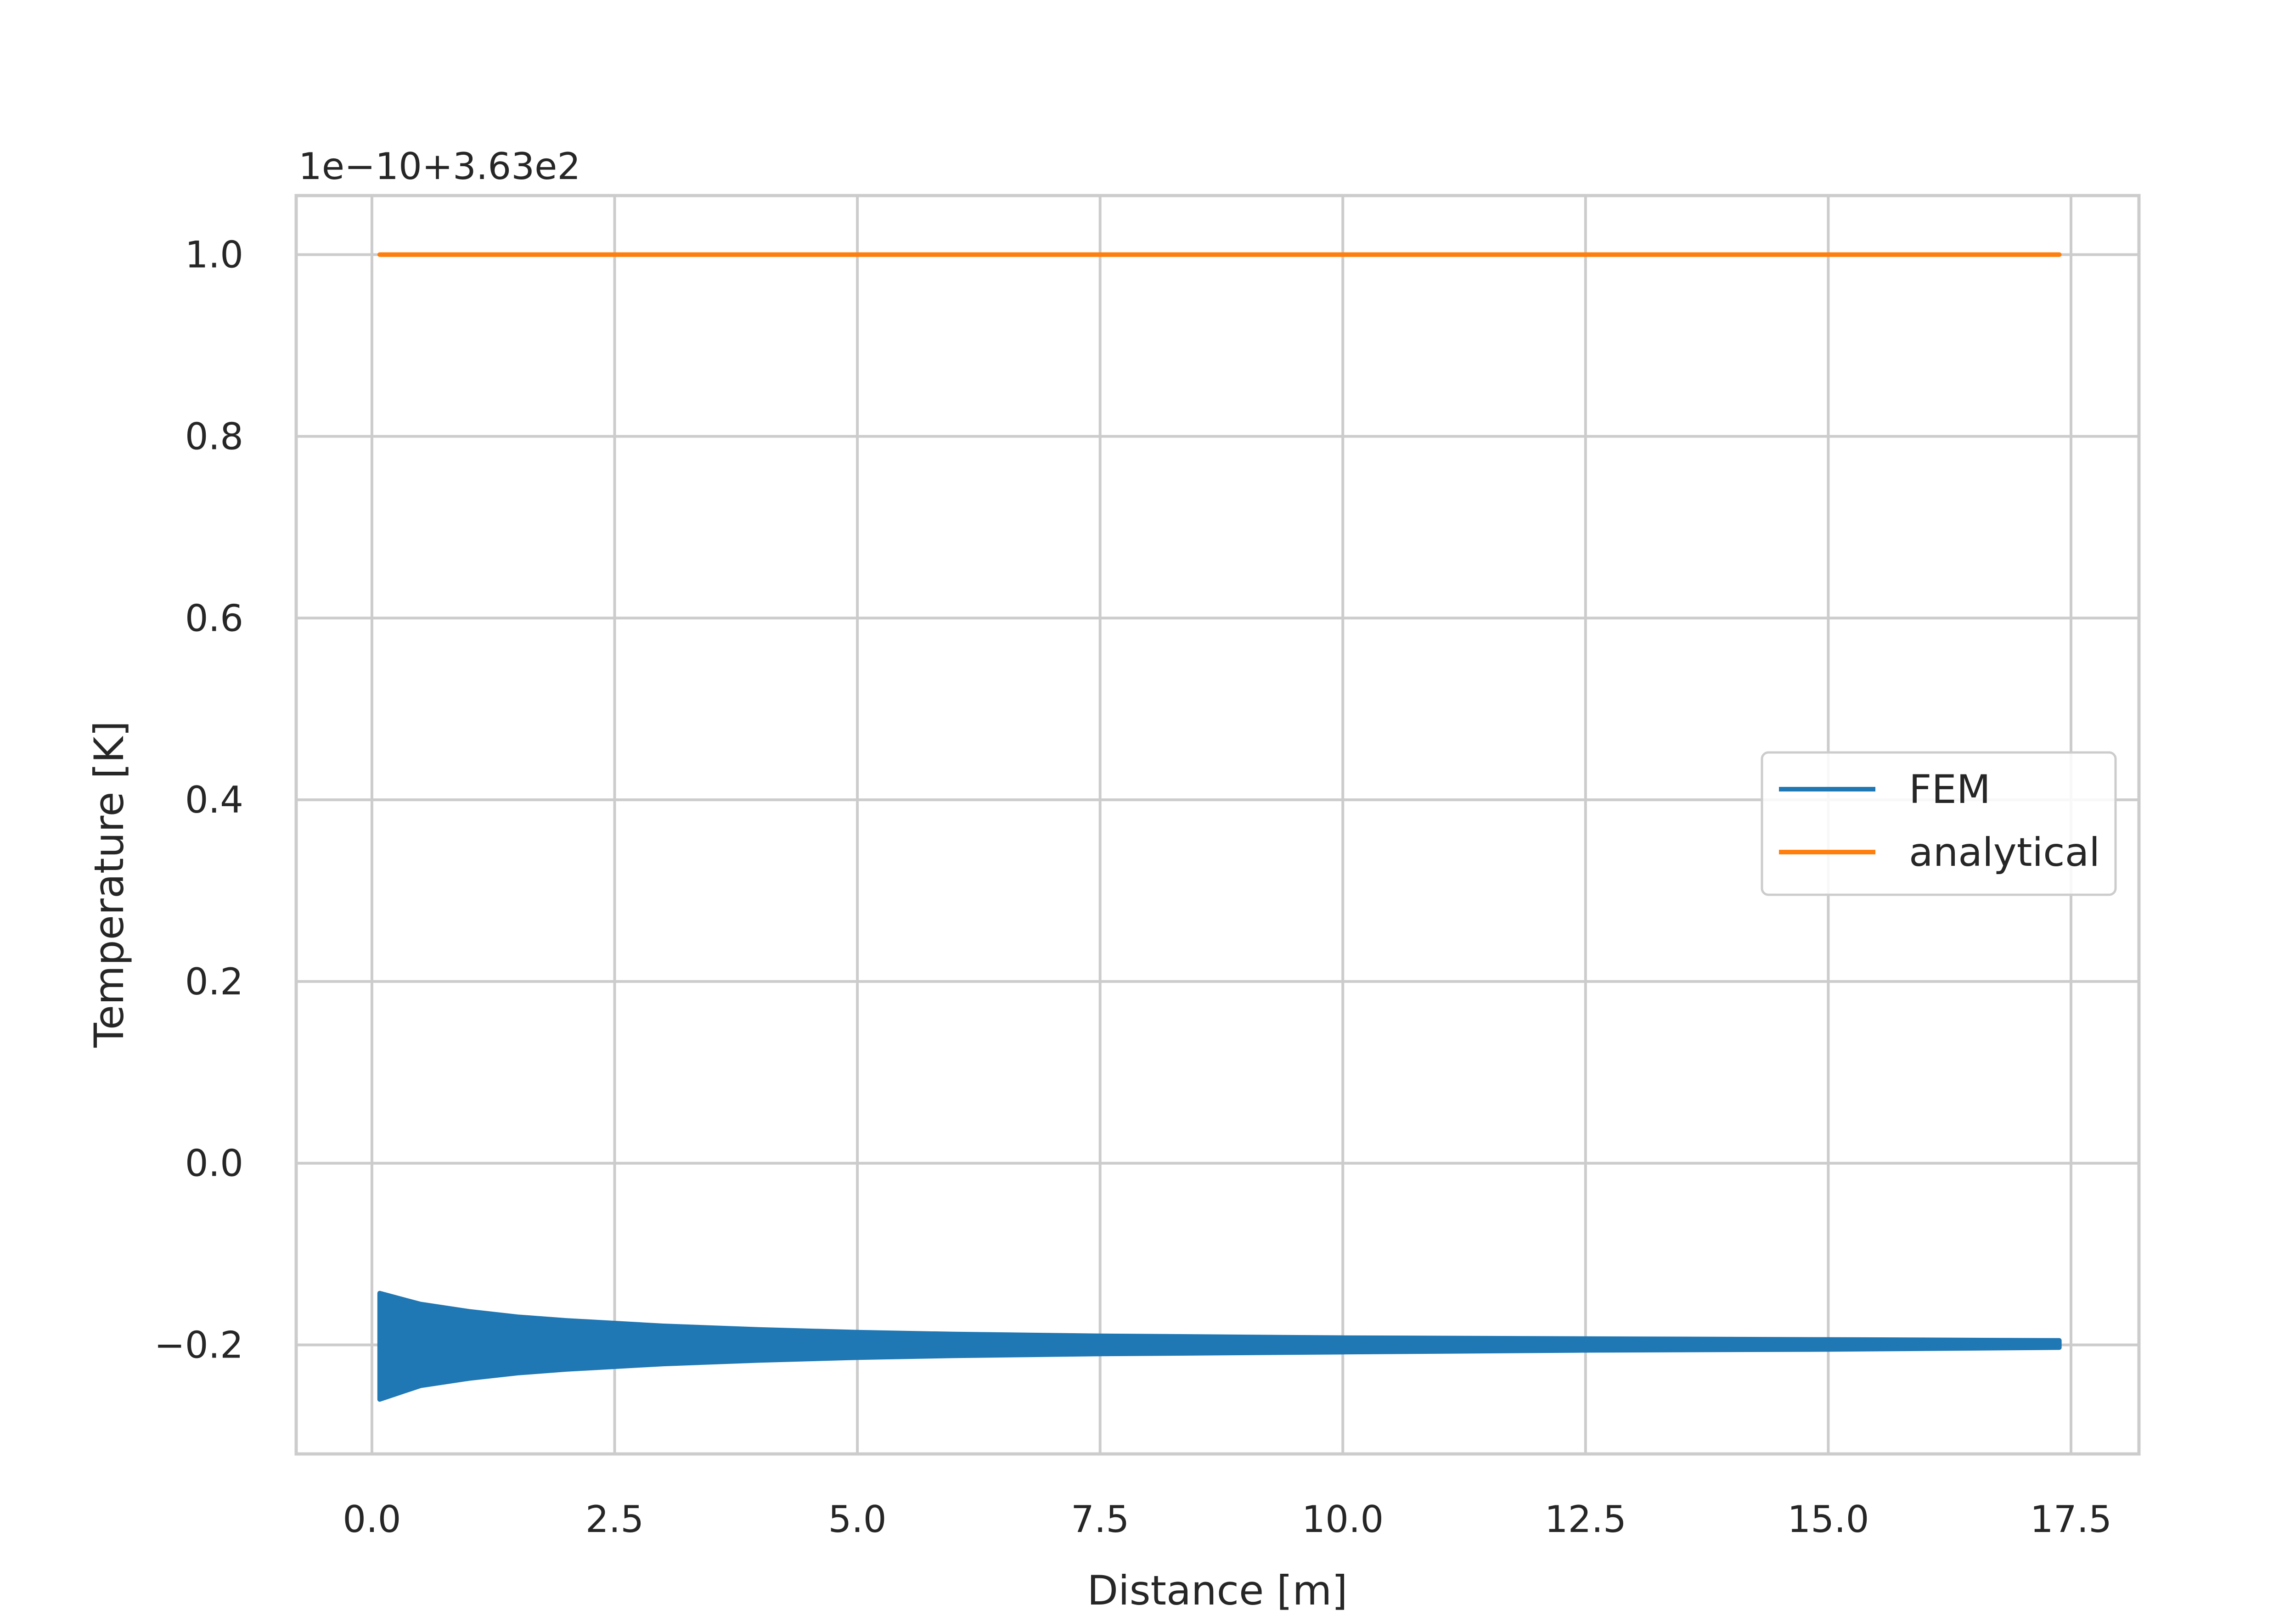 Image resolution: width=2296 pixels, height=1616 pixels. I want to click on y-tick-label: 1.0, so click(214, 255).